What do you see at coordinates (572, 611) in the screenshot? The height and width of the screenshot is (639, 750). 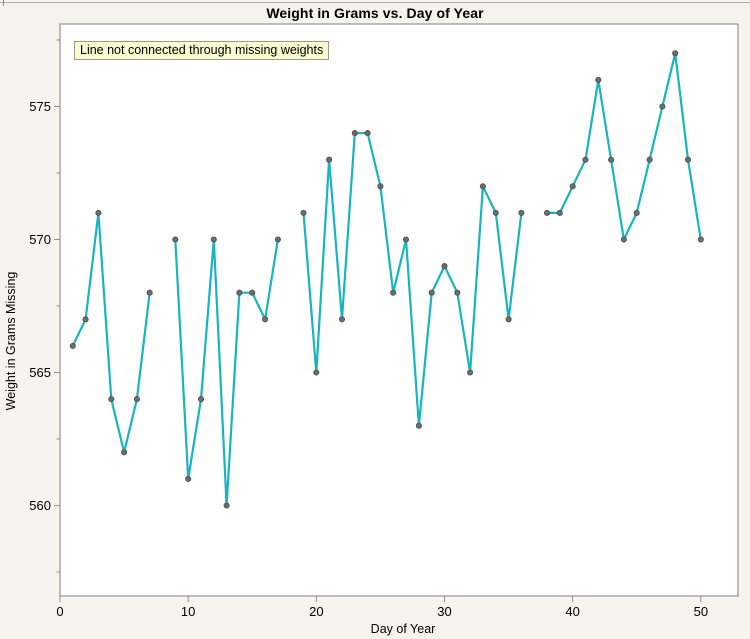 I see `x-tick-label: 40` at bounding box center [572, 611].